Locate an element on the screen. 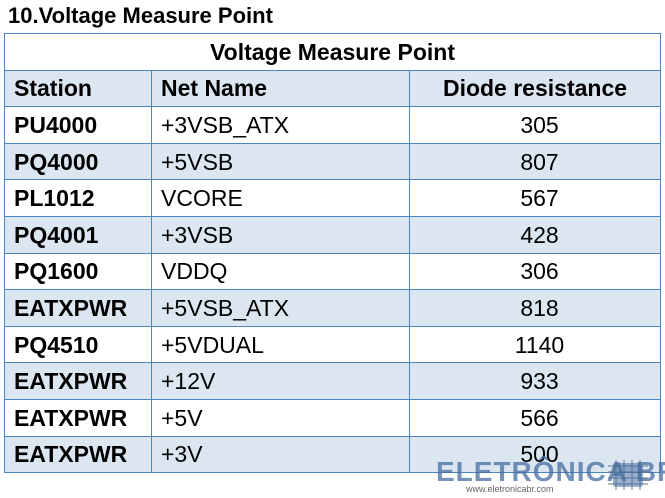  table-row: PU4000 +3VSB_ATX 305 is located at coordinates (333, 125).